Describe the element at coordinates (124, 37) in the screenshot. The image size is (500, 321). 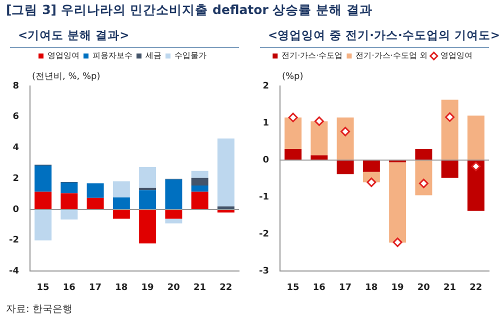
I see `chart-subtitle: <기여도 분해 결과>` at that location.